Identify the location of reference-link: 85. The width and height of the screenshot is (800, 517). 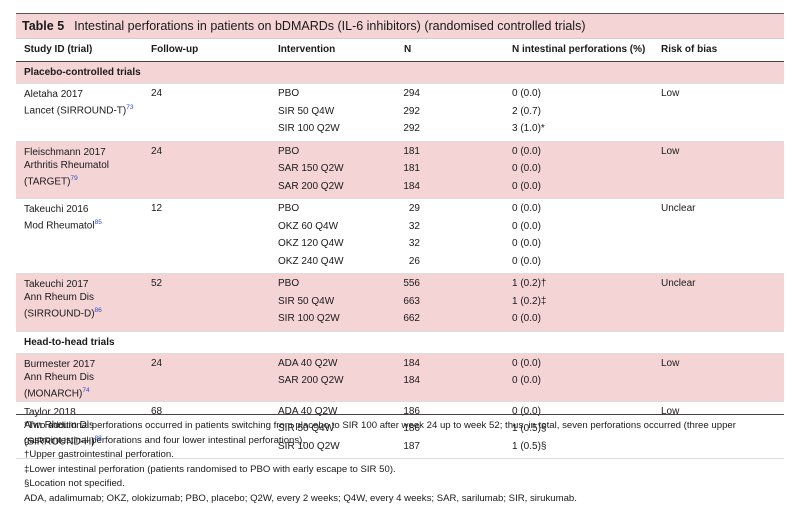
(98, 222).